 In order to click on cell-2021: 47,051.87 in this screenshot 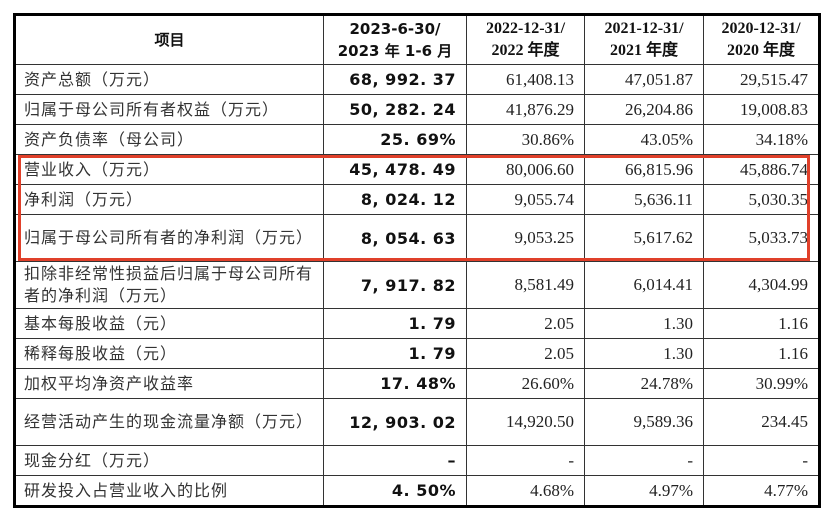, I will do `click(644, 79)`.